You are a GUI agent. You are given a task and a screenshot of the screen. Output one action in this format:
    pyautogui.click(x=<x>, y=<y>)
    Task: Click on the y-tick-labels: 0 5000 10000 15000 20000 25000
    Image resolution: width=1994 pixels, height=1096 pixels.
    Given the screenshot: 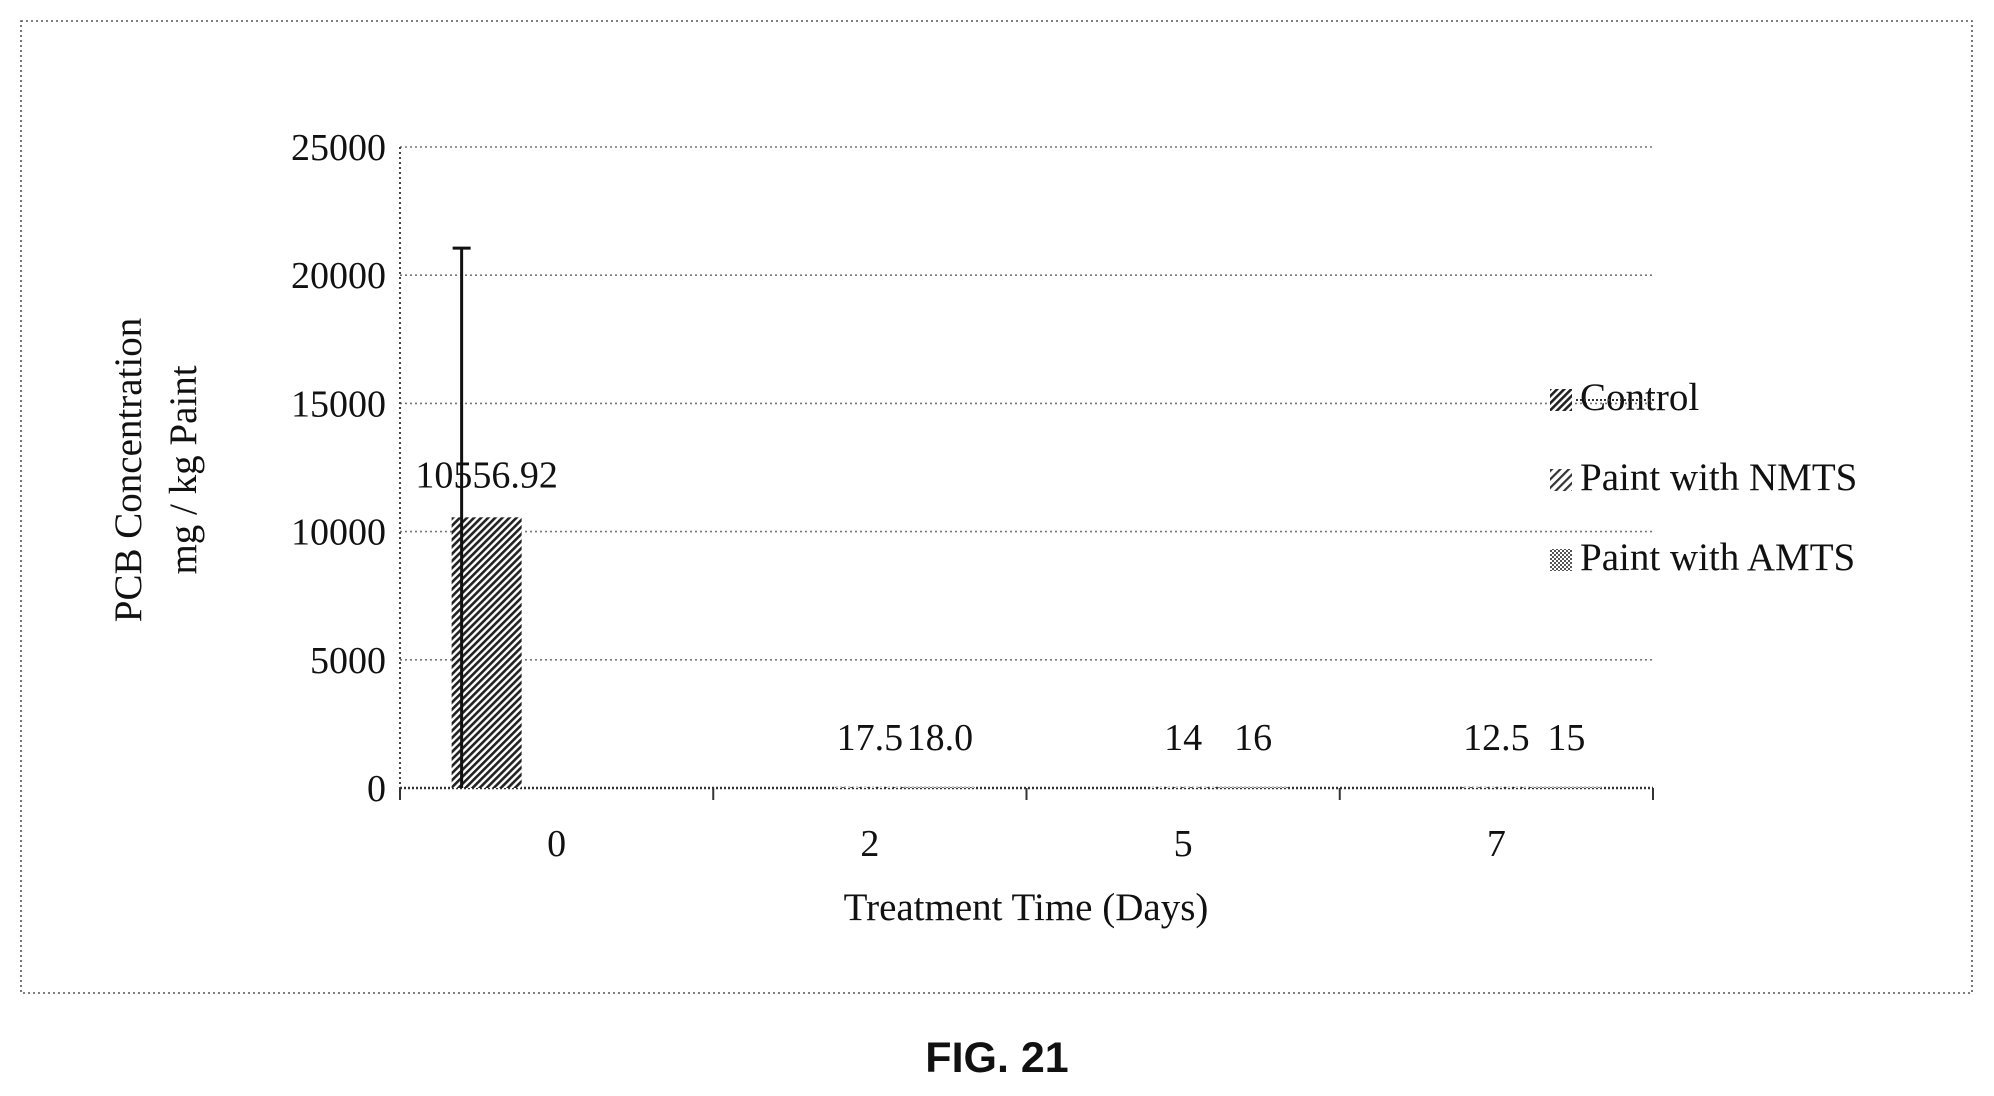 What is the action you would take?
    pyautogui.click(x=338, y=468)
    